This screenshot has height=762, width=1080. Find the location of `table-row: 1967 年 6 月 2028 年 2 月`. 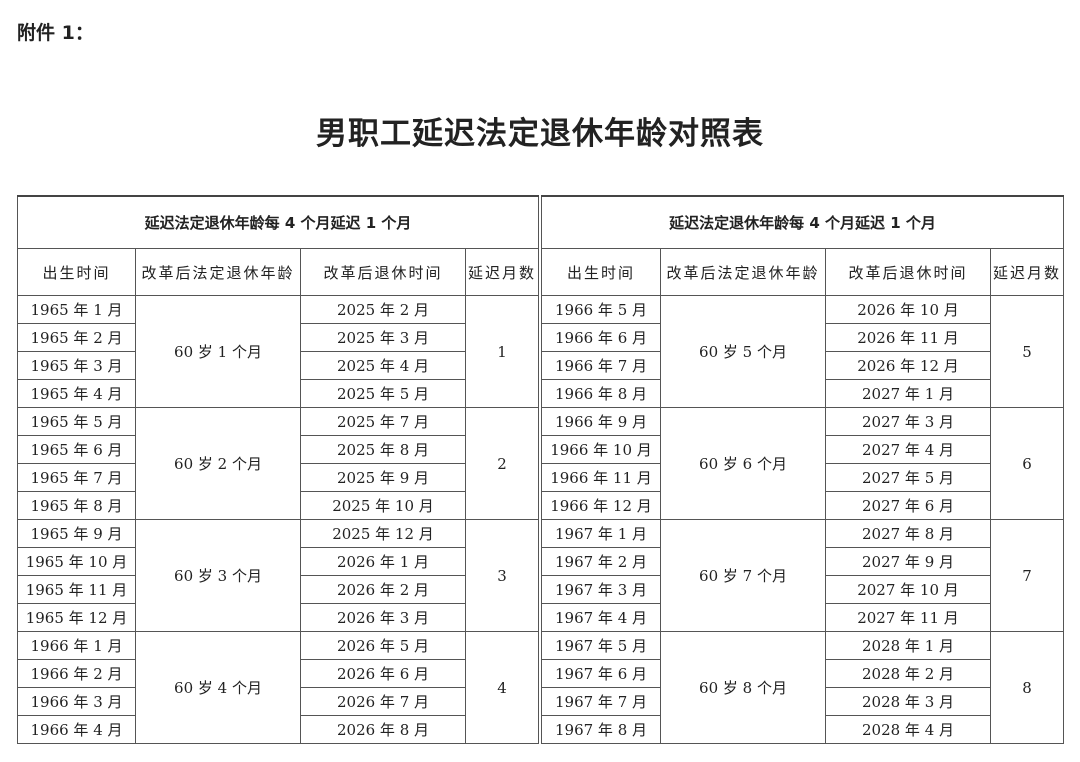

table-row: 1967 年 6 月 2028 年 2 月 is located at coordinates (802, 673).